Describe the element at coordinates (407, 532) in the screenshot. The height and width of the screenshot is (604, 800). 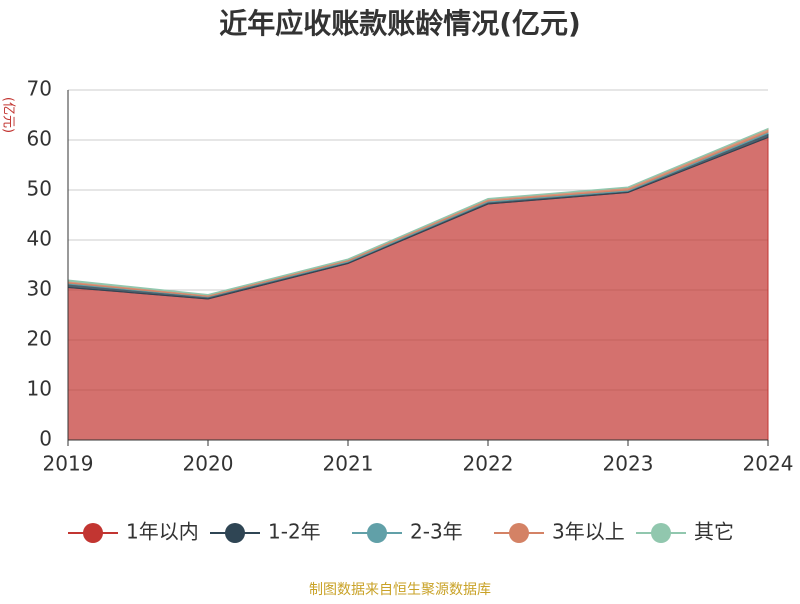
I see `legend-item: 2-3年` at that location.